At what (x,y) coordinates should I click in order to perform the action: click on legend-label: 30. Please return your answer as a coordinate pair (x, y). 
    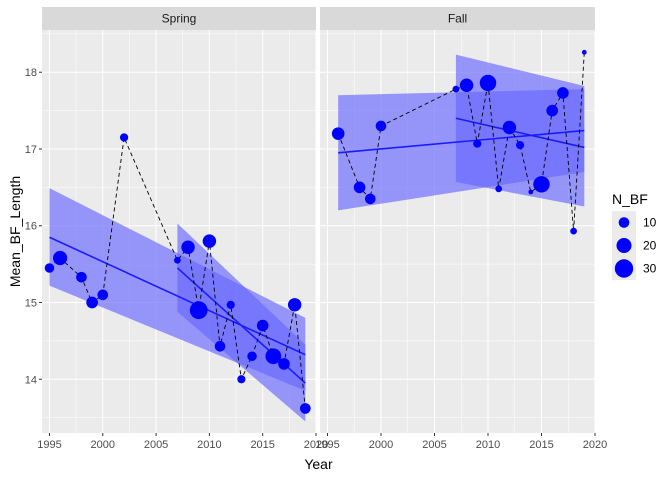
    Looking at the image, I should click on (650, 269).